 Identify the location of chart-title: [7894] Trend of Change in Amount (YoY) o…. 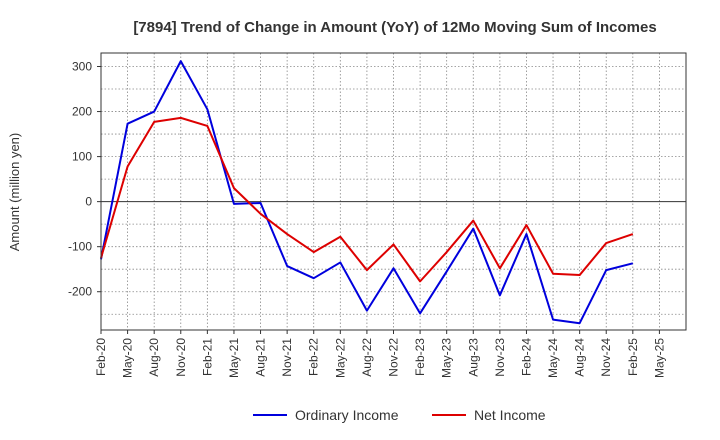
(394, 27).